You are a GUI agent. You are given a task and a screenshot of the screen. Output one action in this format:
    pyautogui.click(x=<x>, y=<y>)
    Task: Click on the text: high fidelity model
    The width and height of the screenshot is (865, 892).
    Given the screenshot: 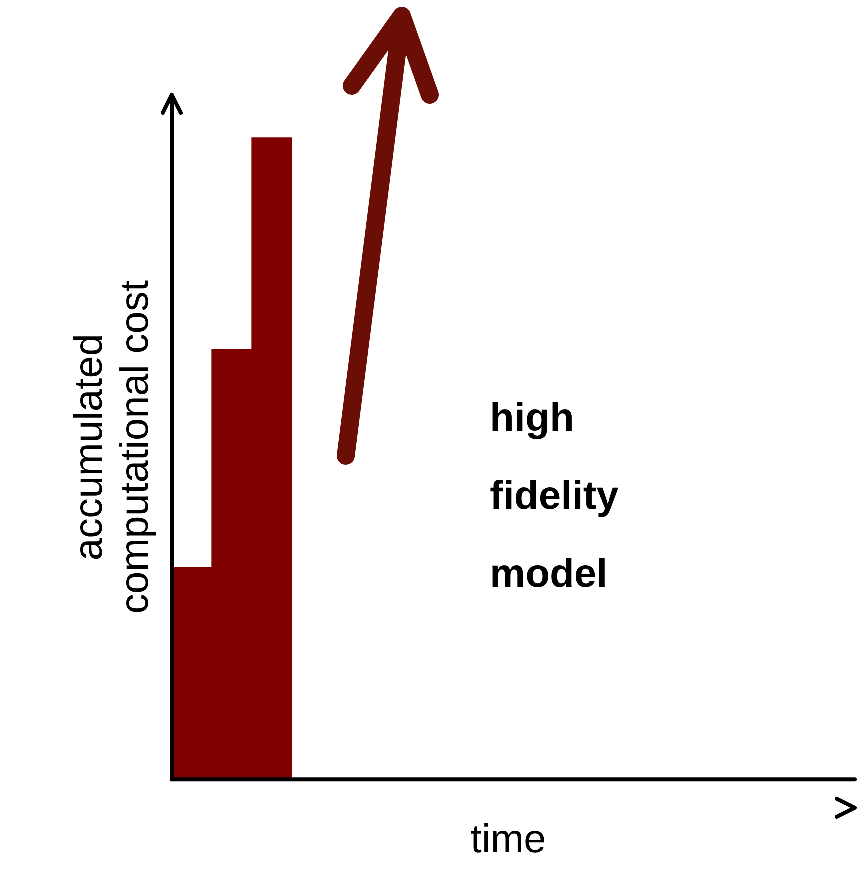 What is the action you would take?
    pyautogui.click(x=555, y=496)
    